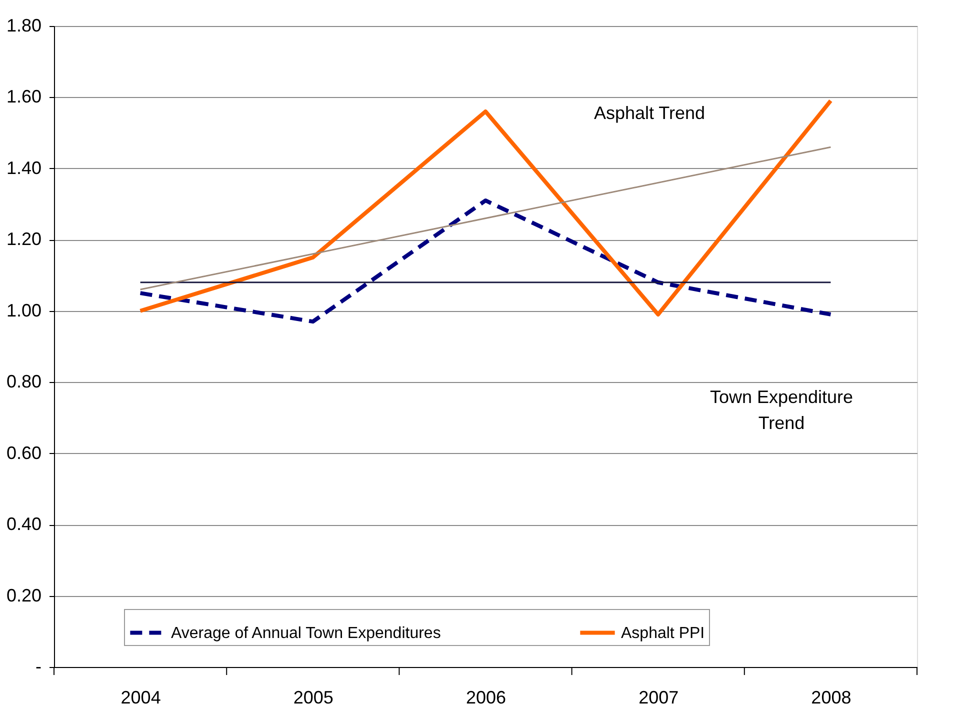 This screenshot has width=966, height=721. What do you see at coordinates (782, 409) in the screenshot?
I see `annotation: Town Expenditure Trend` at bounding box center [782, 409].